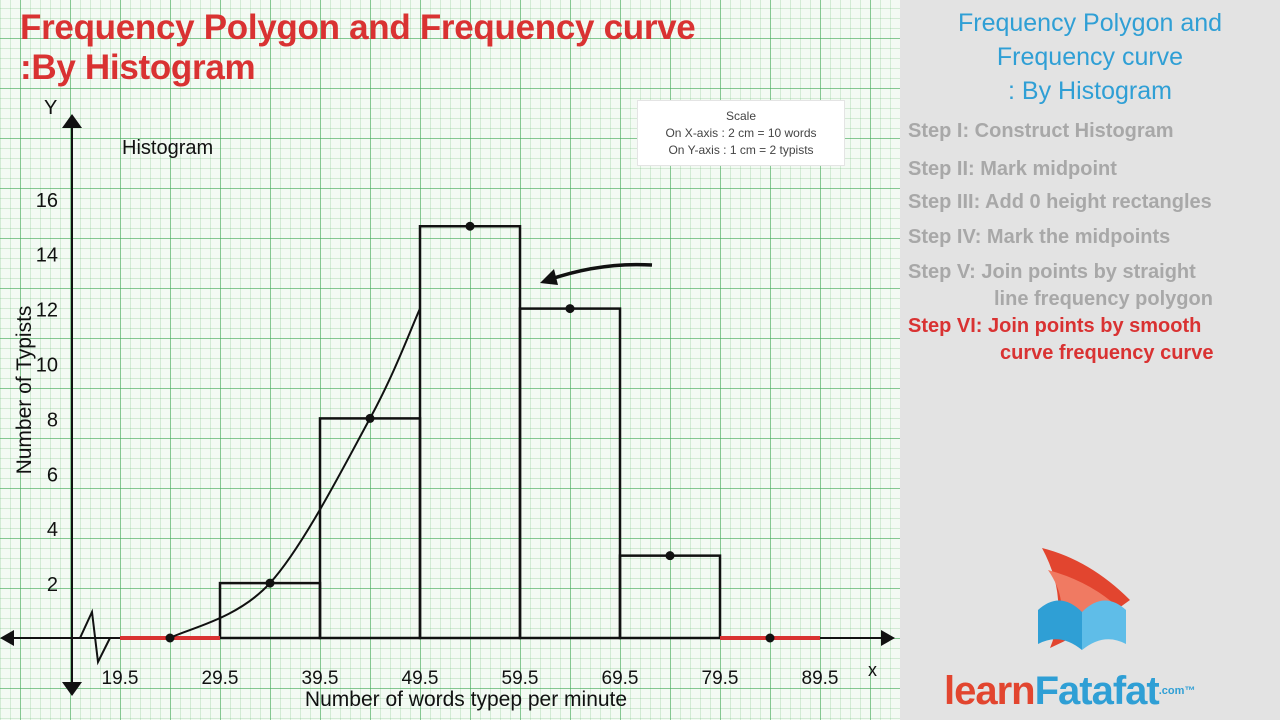  I want to click on step-3-label: Step III: Add 0 height rectangles, so click(1060, 202).